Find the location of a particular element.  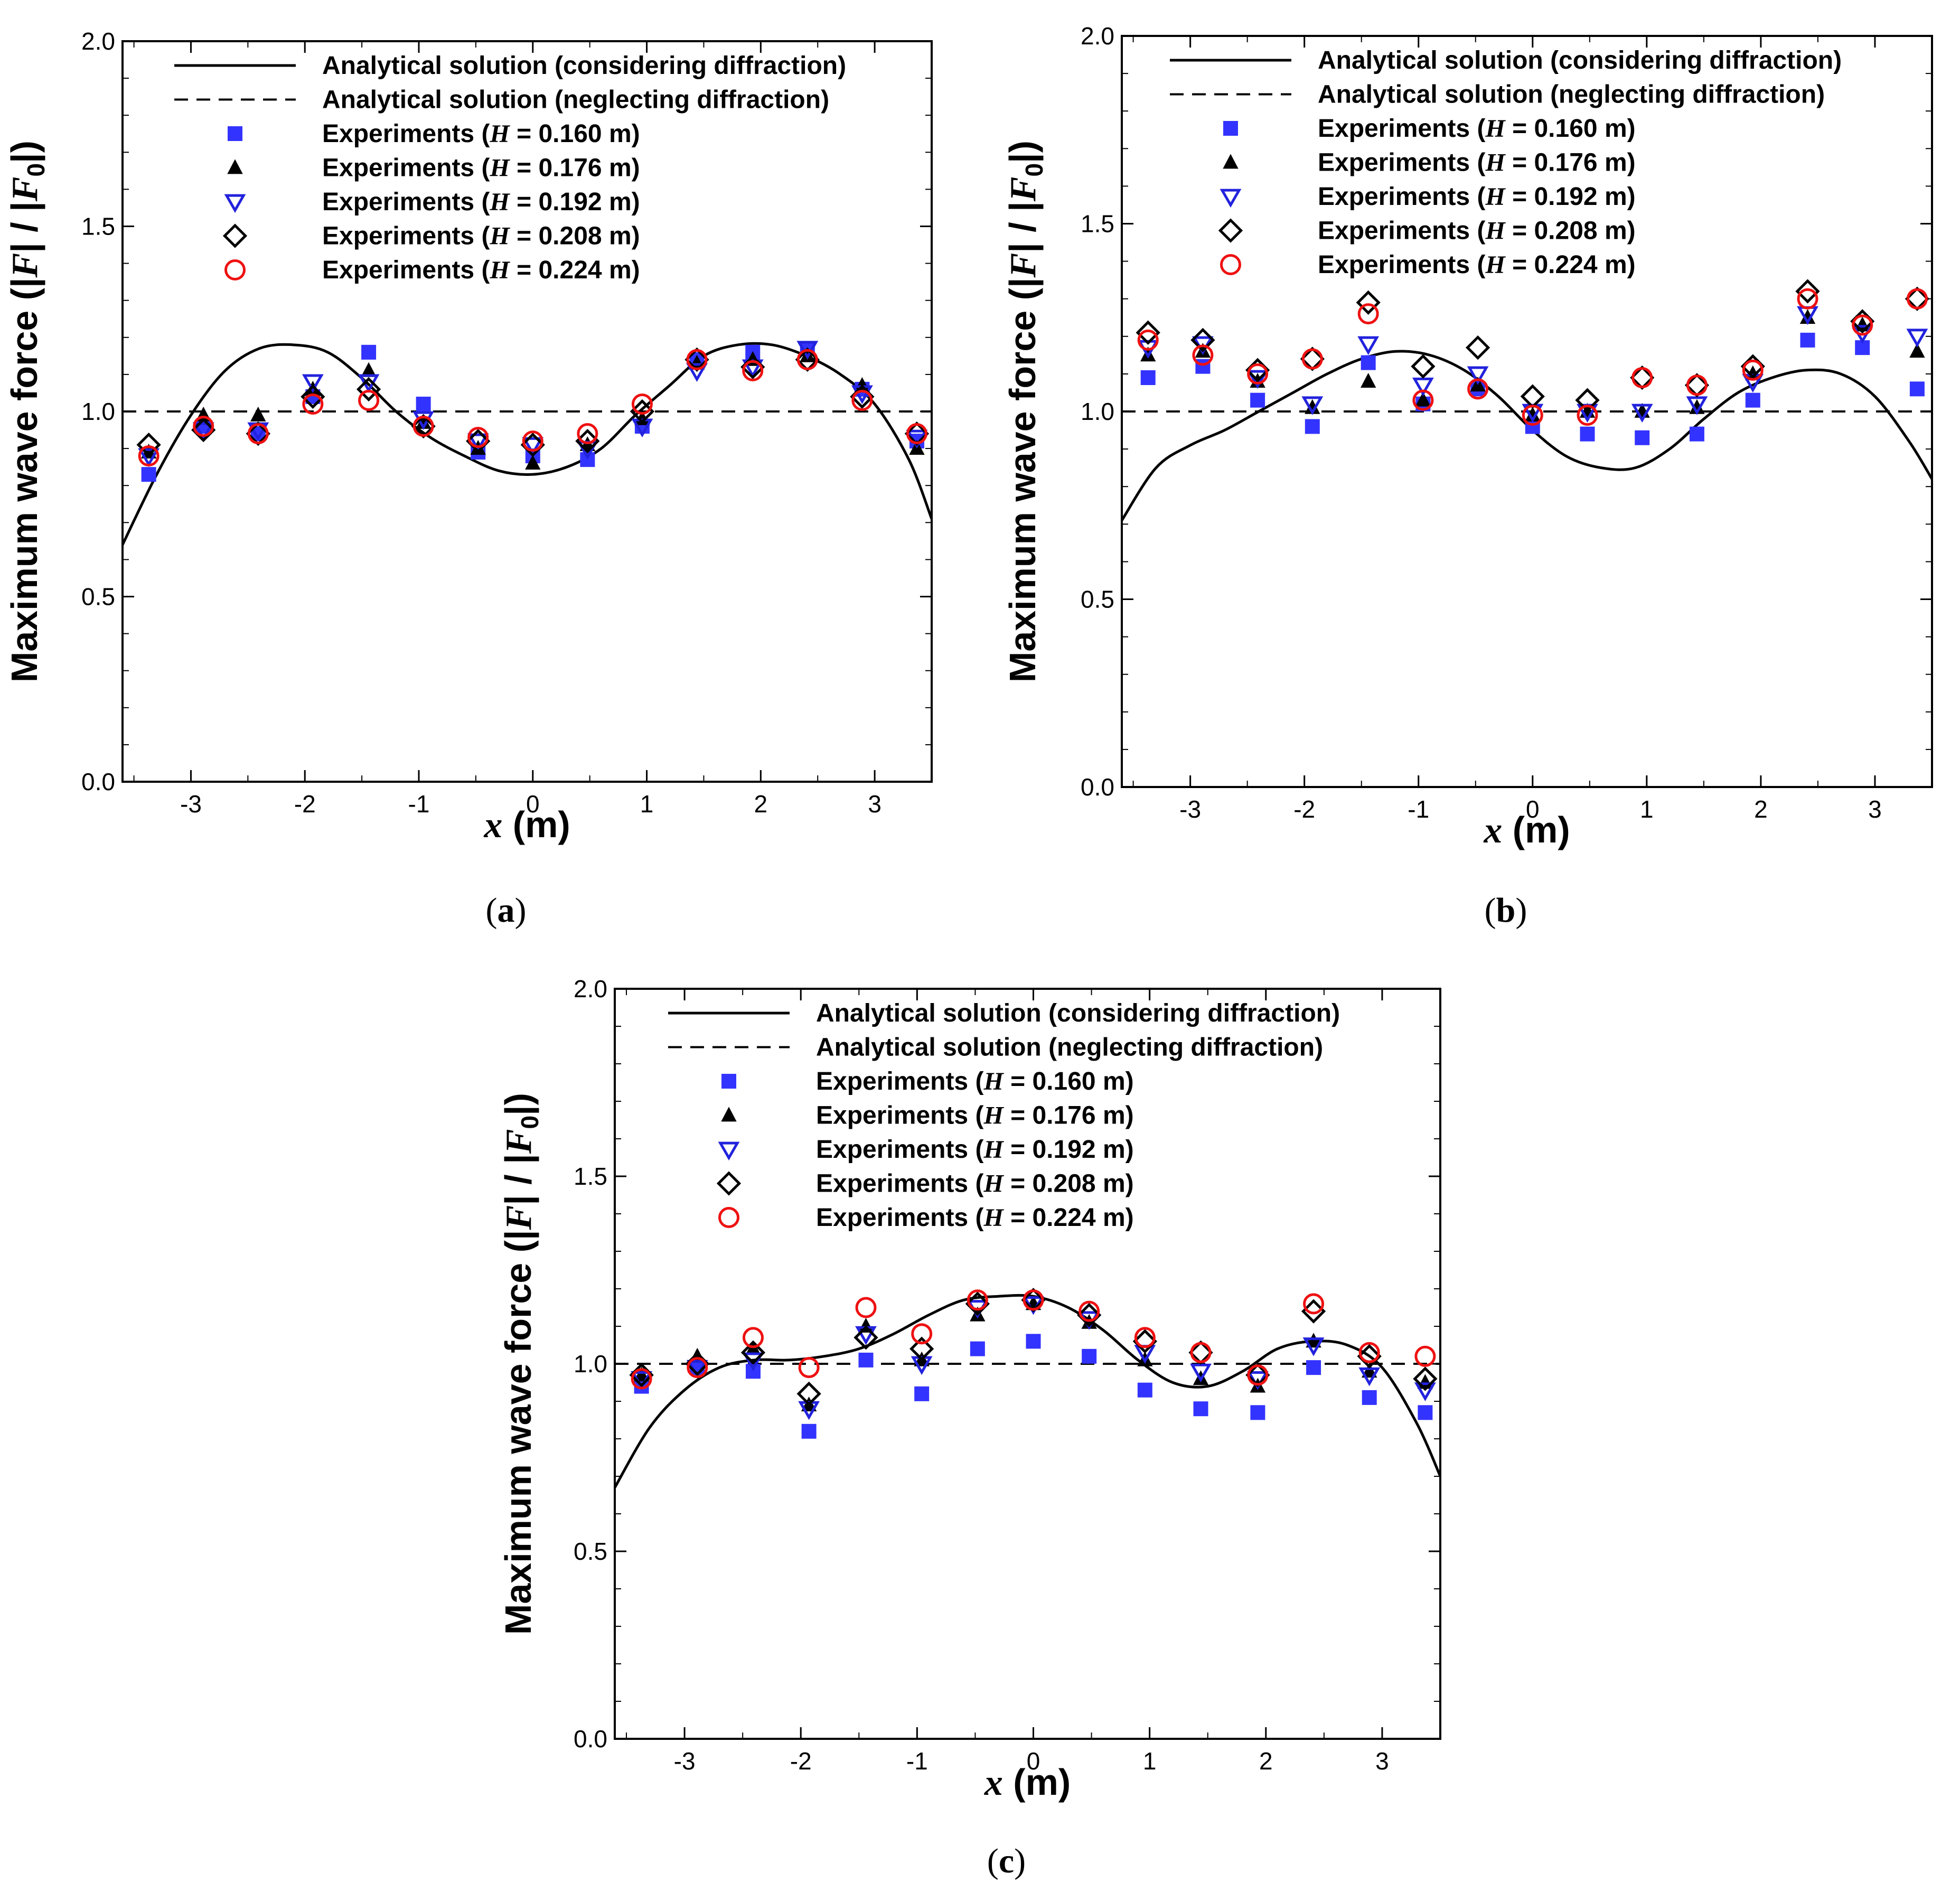

legend-label: Experiments (H = 0.192 m) is located at coordinates (975, 1150).